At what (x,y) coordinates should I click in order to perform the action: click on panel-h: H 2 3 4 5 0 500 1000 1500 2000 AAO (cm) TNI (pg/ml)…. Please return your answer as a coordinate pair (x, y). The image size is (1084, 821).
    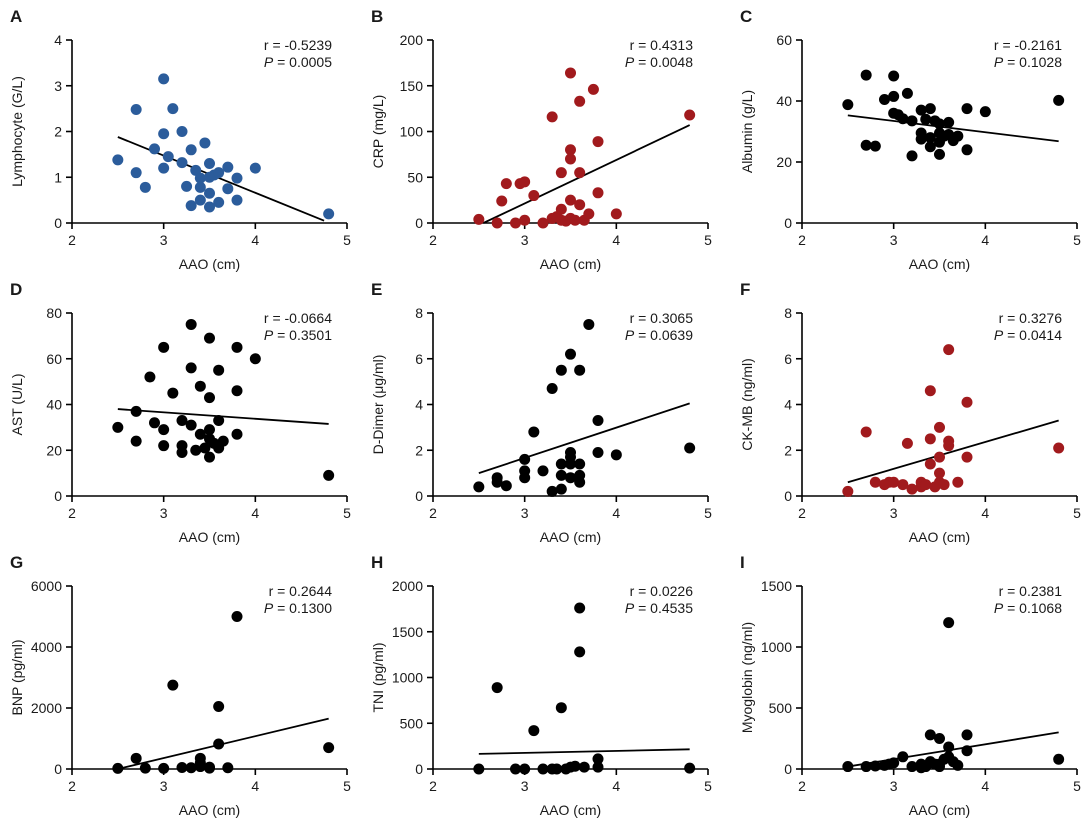
    Looking at the image, I should click on (541, 685).